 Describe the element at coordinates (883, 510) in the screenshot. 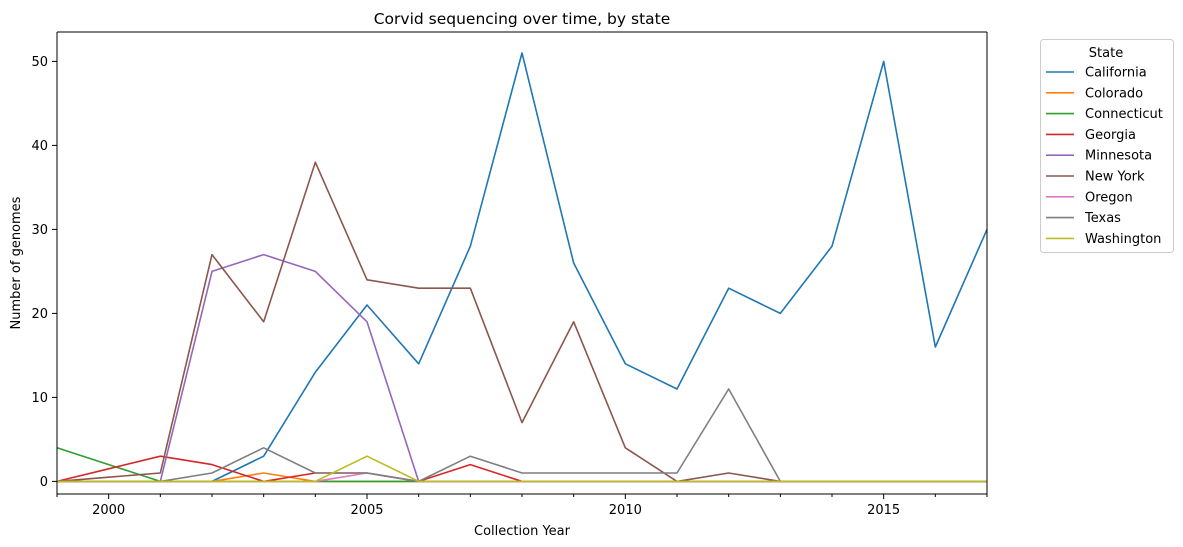

I see `x-tick-label: 2015` at that location.